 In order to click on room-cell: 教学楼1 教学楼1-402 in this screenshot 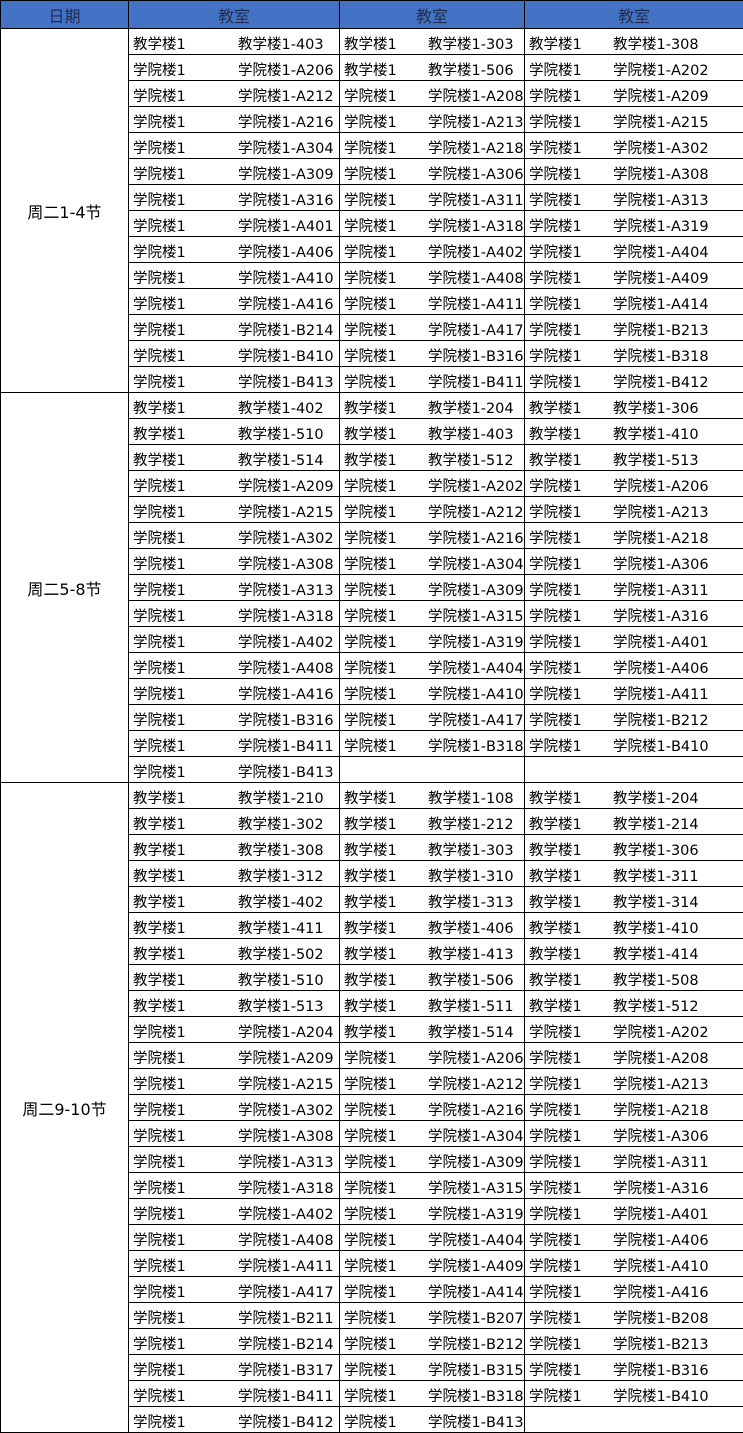, I will do `click(234, 900)`.